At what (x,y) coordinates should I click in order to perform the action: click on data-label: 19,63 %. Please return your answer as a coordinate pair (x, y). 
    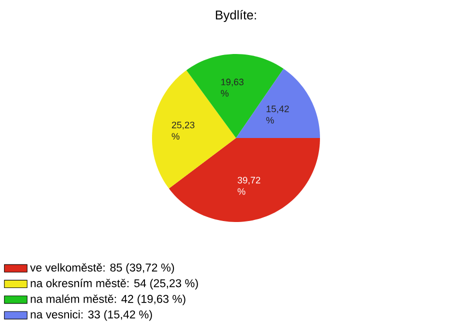
    Looking at the image, I should click on (232, 87).